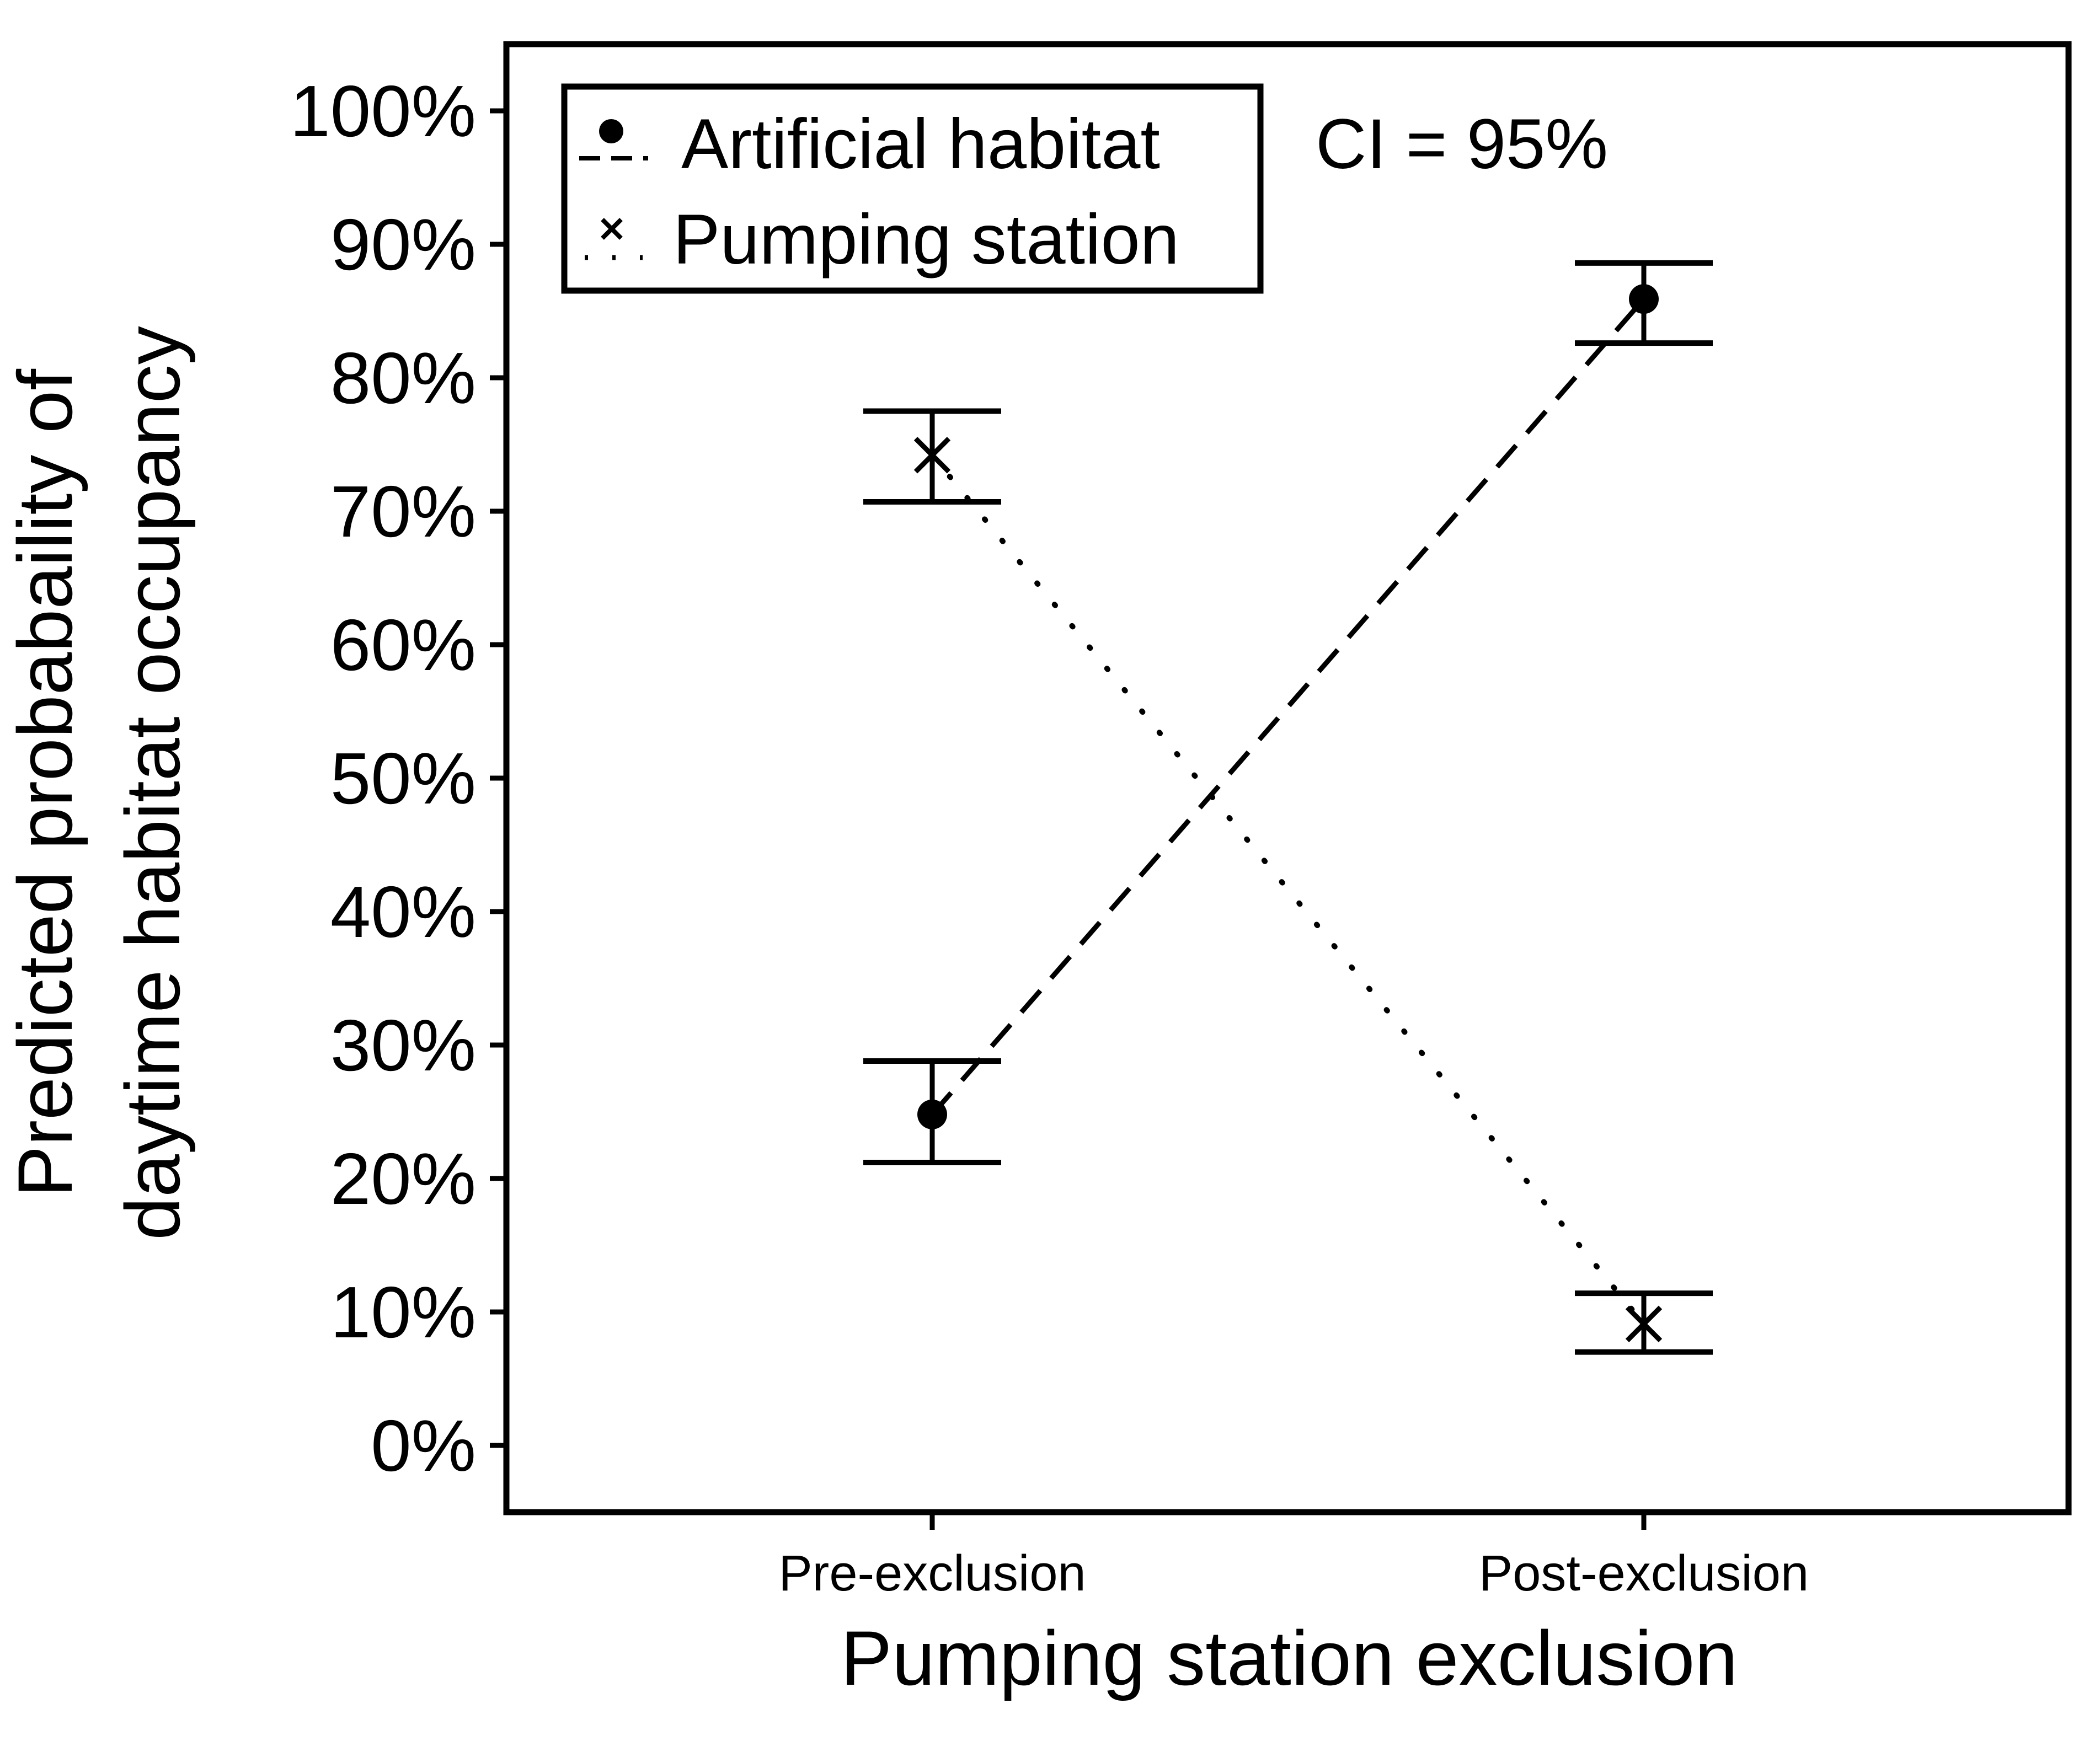 This screenshot has height=1741, width=2100. What do you see at coordinates (1290, 1658) in the screenshot?
I see `x-axis-title: Pumping station exclusion` at bounding box center [1290, 1658].